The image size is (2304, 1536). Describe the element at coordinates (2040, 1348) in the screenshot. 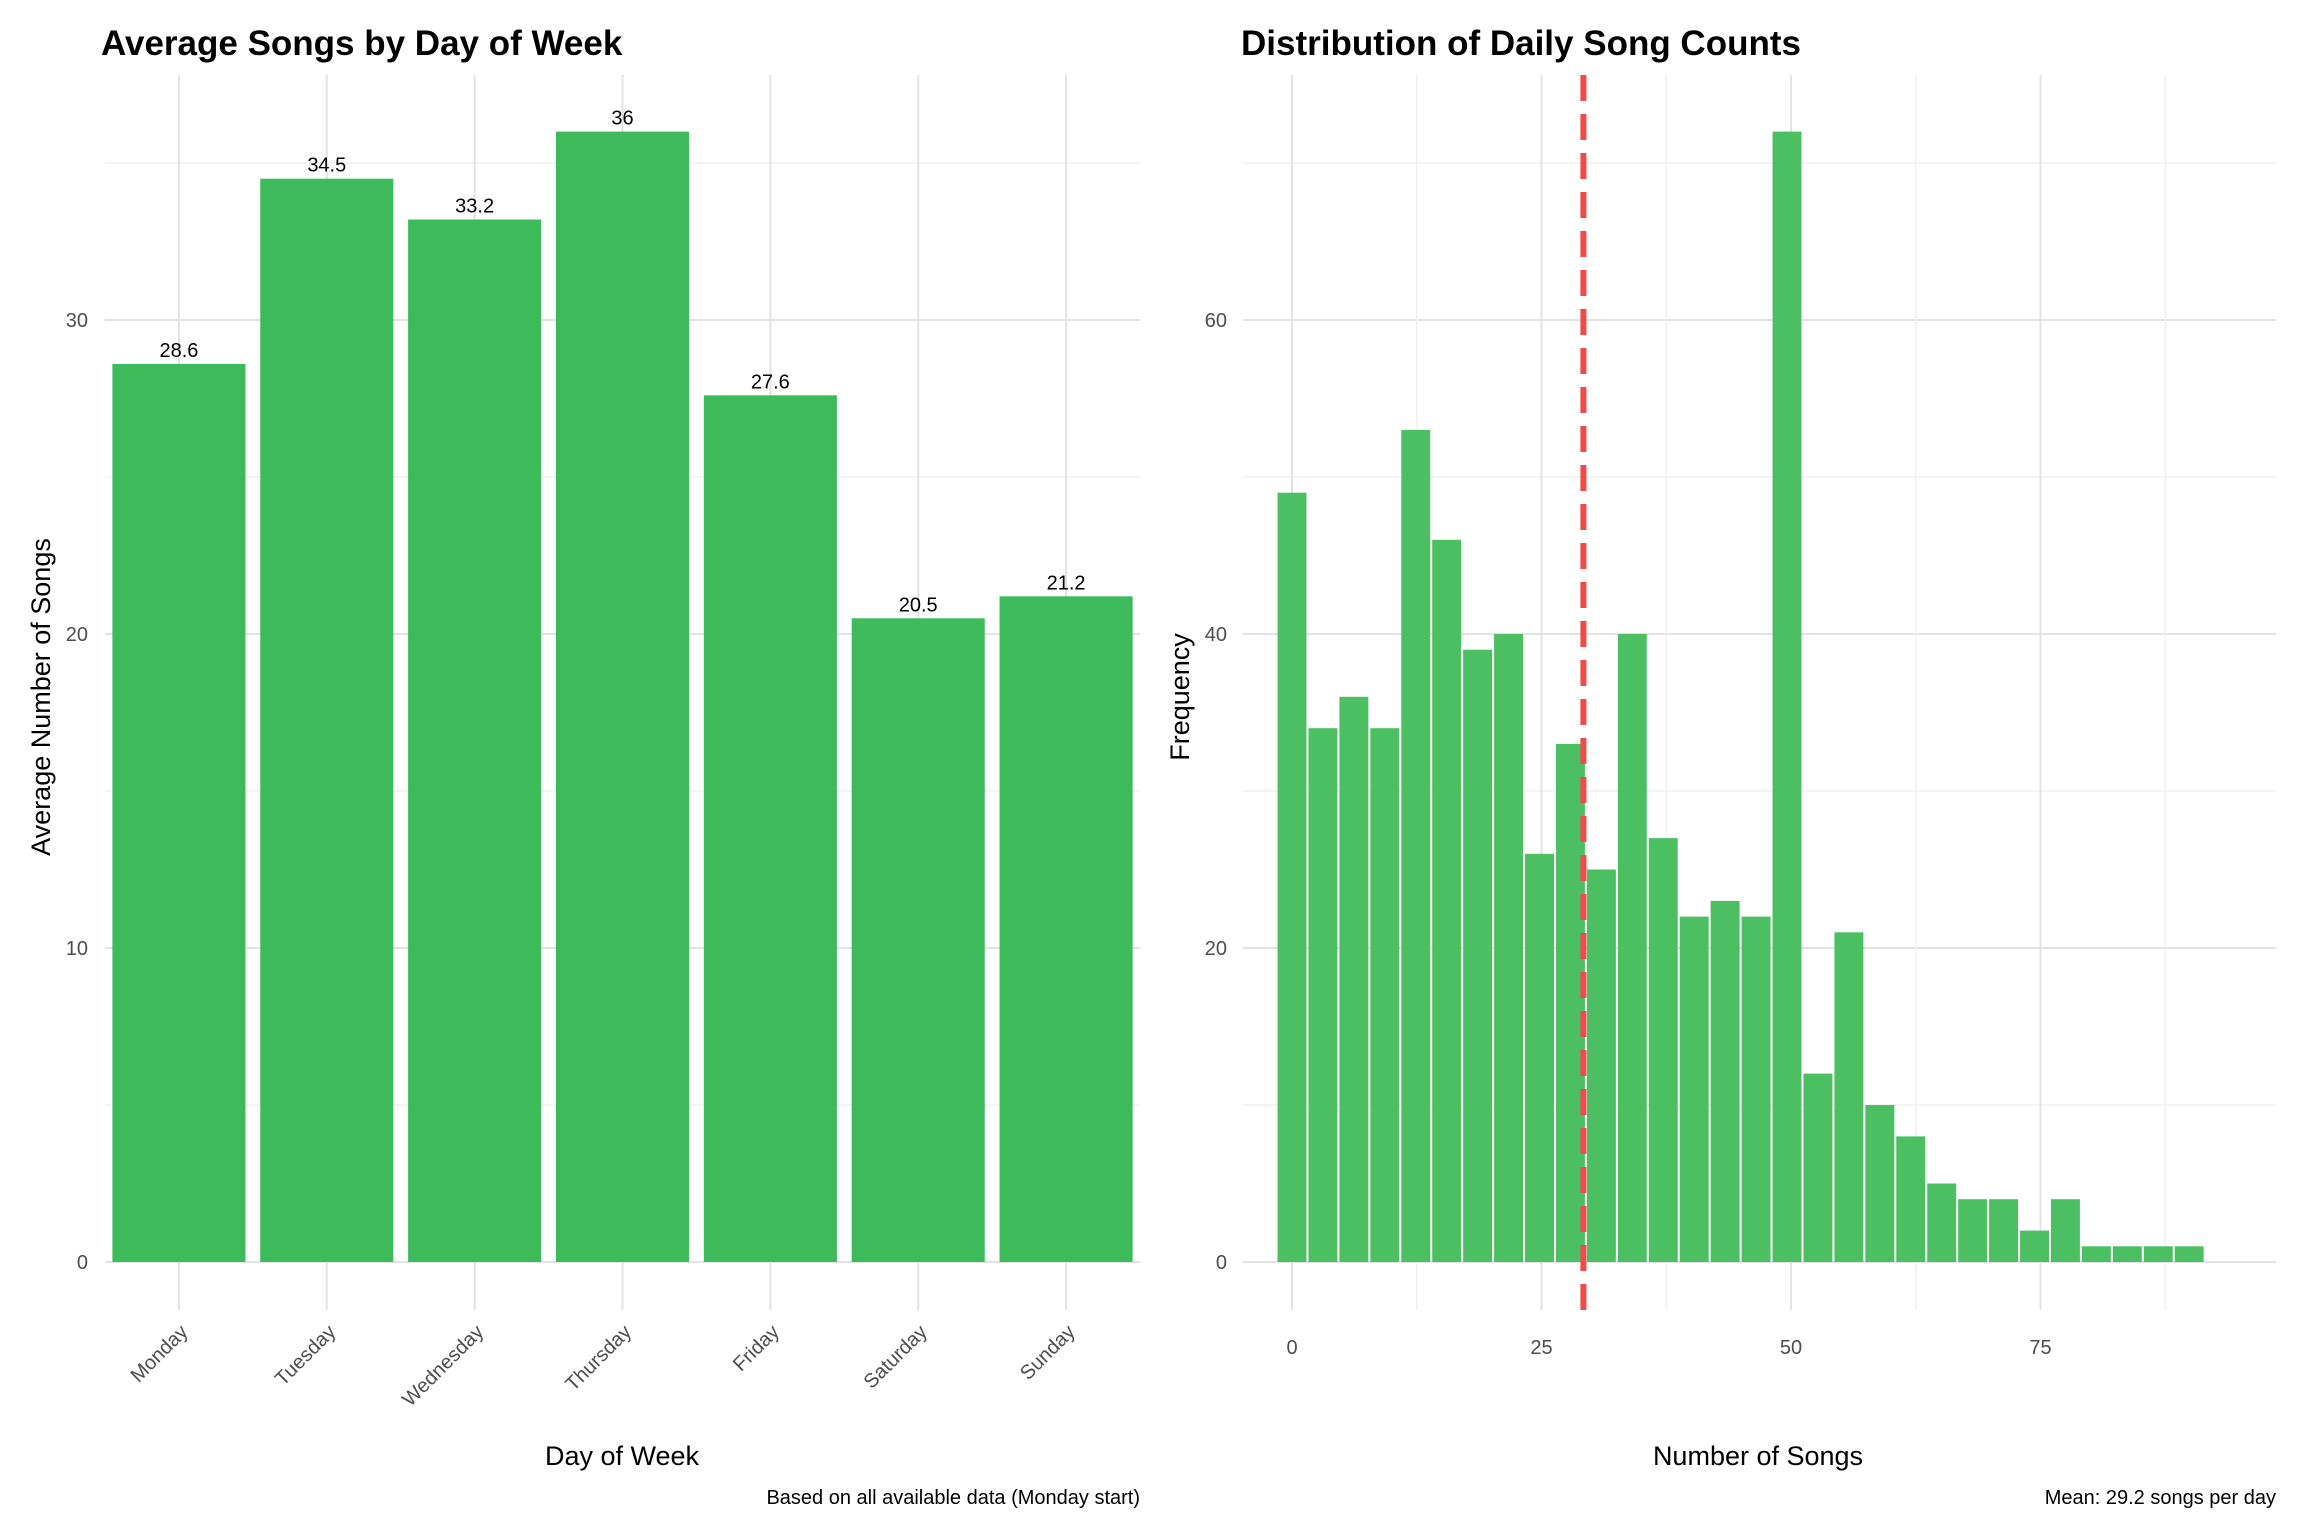

I see `x-tick-label: 75` at that location.